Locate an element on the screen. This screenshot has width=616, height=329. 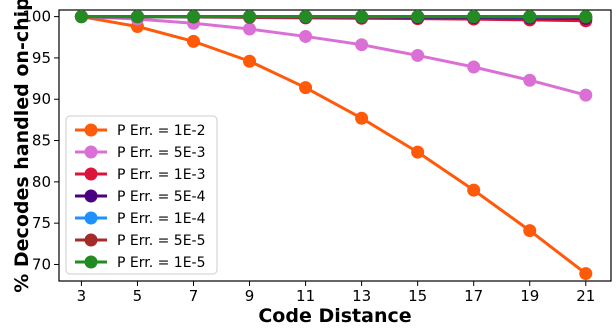
y-axis-title: % Decodes handled on-chip is located at coordinates (22, 146).